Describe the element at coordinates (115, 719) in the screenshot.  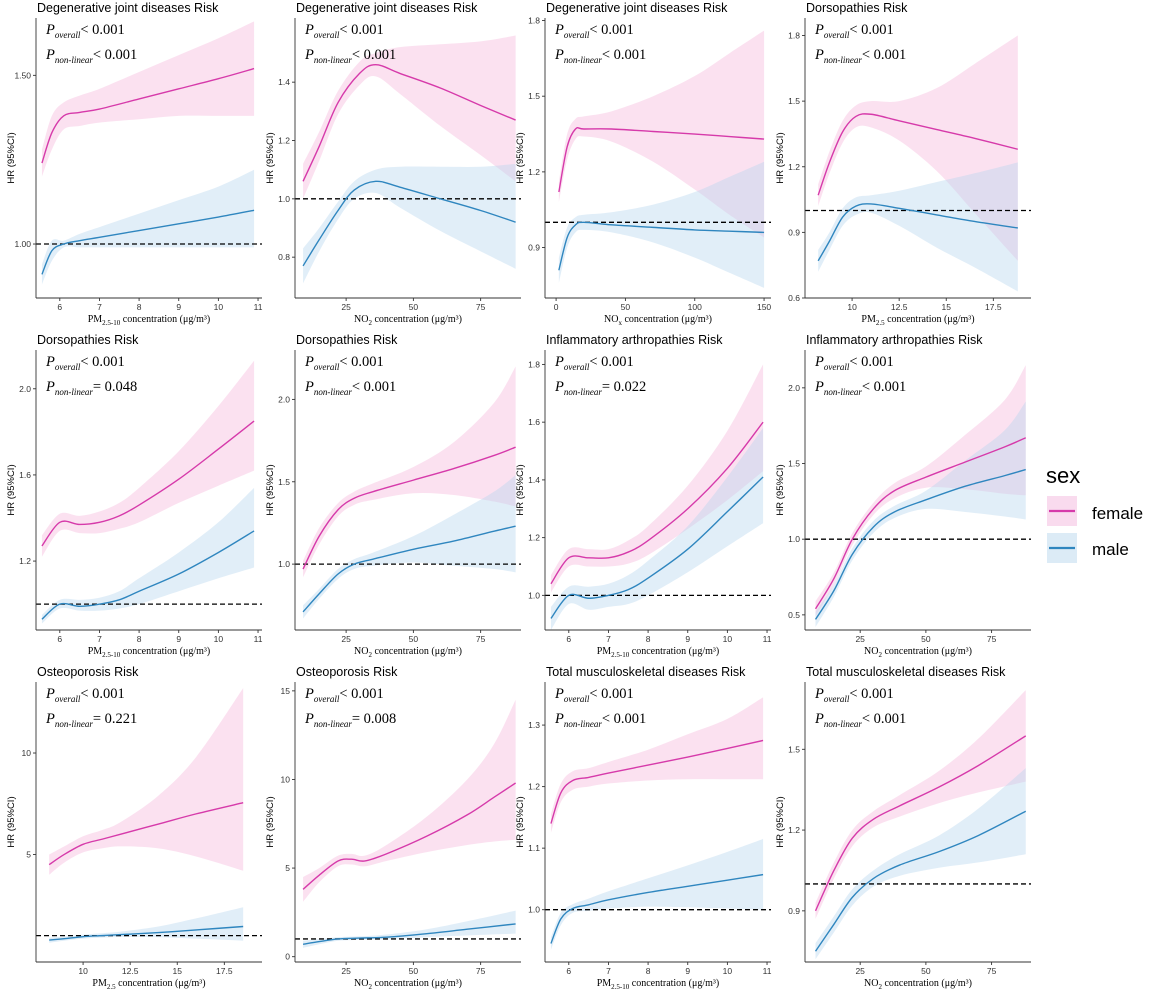
I see `p-nonlinear-value: = 0.221` at that location.